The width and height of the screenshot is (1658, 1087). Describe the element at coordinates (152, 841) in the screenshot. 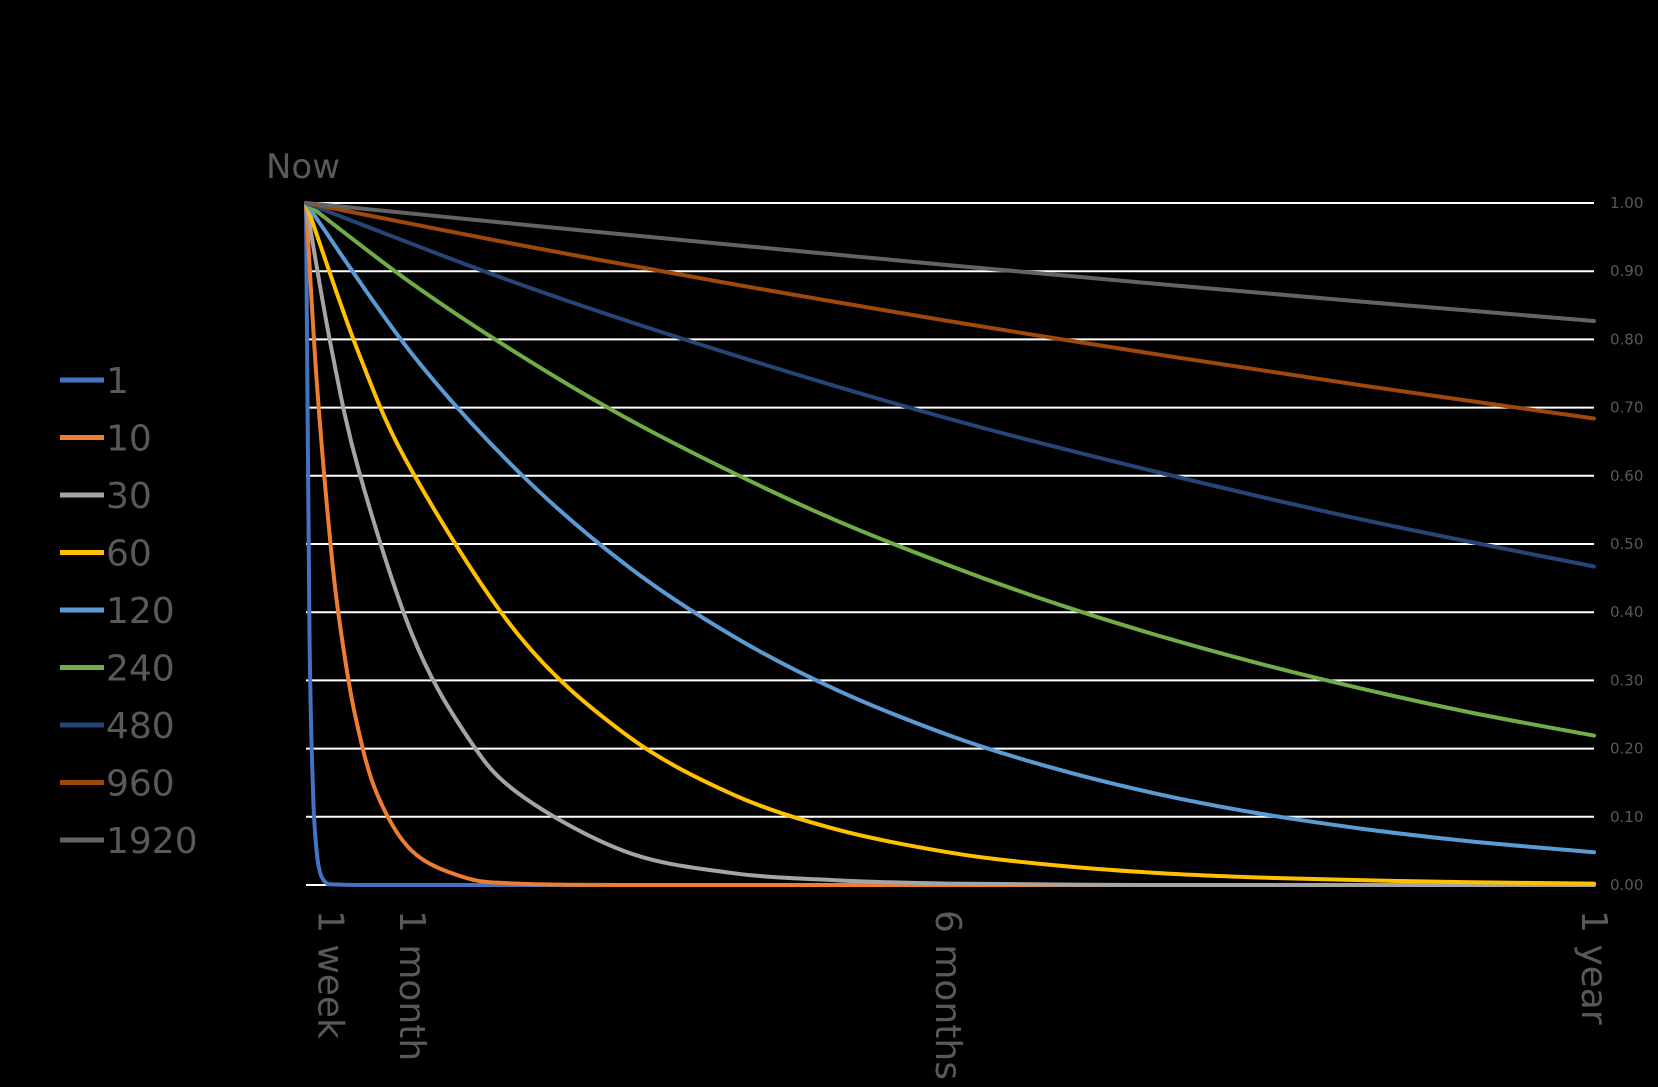

I see `legend-label: 1920` at that location.